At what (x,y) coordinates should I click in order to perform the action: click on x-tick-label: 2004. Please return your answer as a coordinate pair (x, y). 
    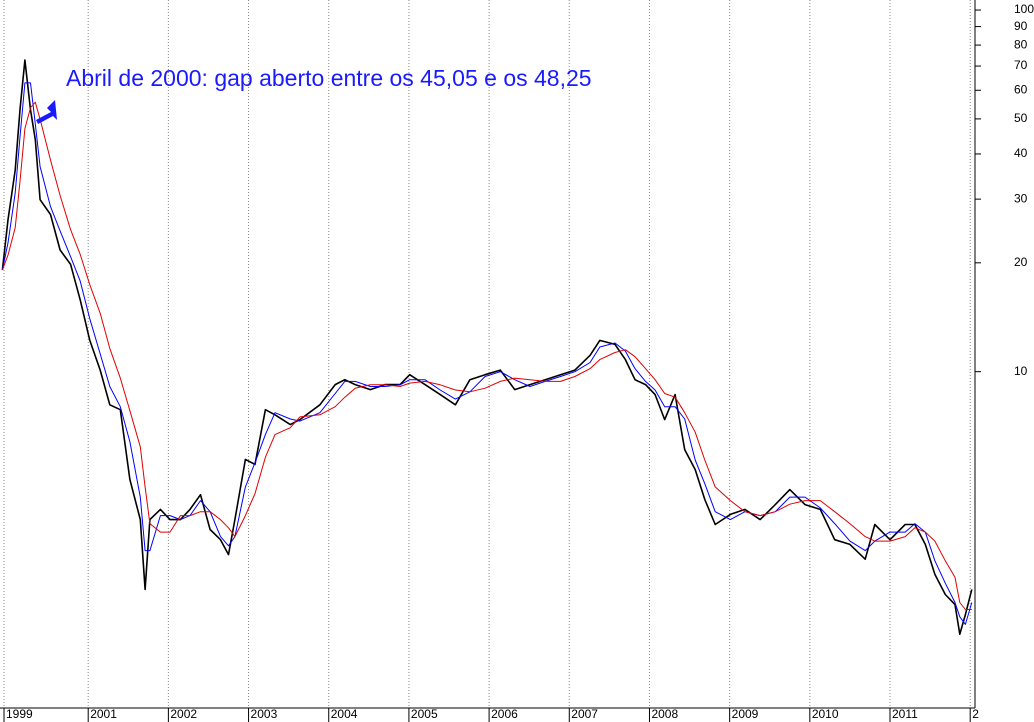
    Looking at the image, I should click on (344, 714).